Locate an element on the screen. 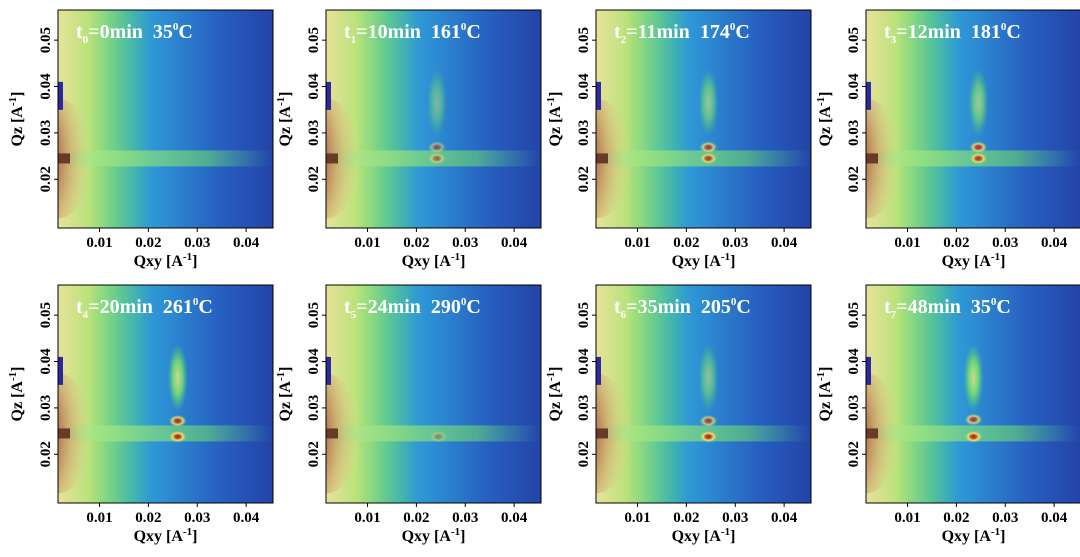 Image resolution: width=1080 pixels, height=557 pixels. title-time-sub: 4 is located at coordinates (86, 315).